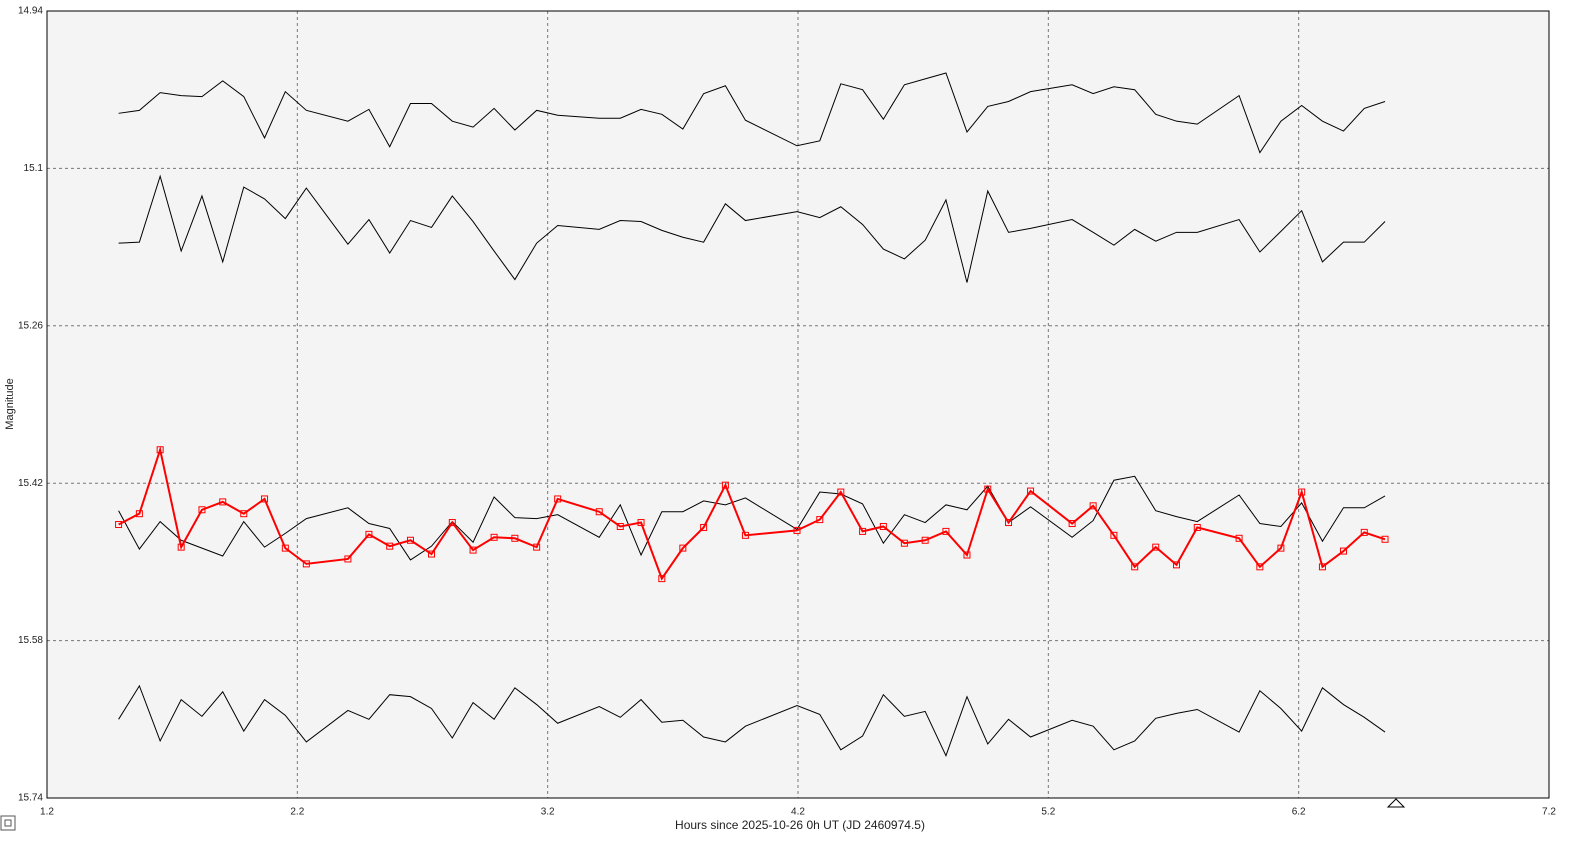 Image resolution: width=1590 pixels, height=841 pixels. Describe the element at coordinates (1048, 812) in the screenshot. I see `x-tick-label: 5.2` at that location.